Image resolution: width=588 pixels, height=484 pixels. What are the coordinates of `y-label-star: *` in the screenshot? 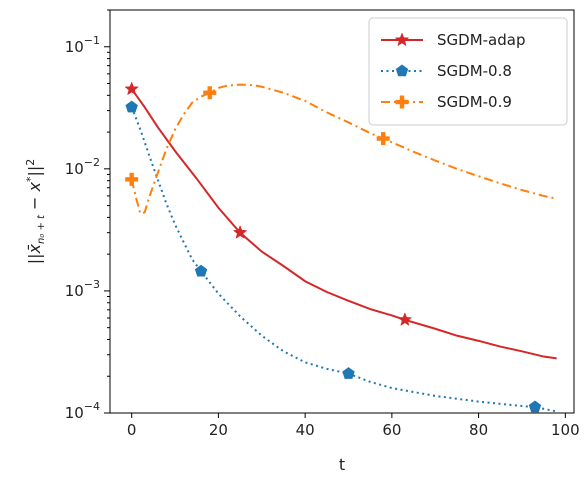 It's located at (30, 179).